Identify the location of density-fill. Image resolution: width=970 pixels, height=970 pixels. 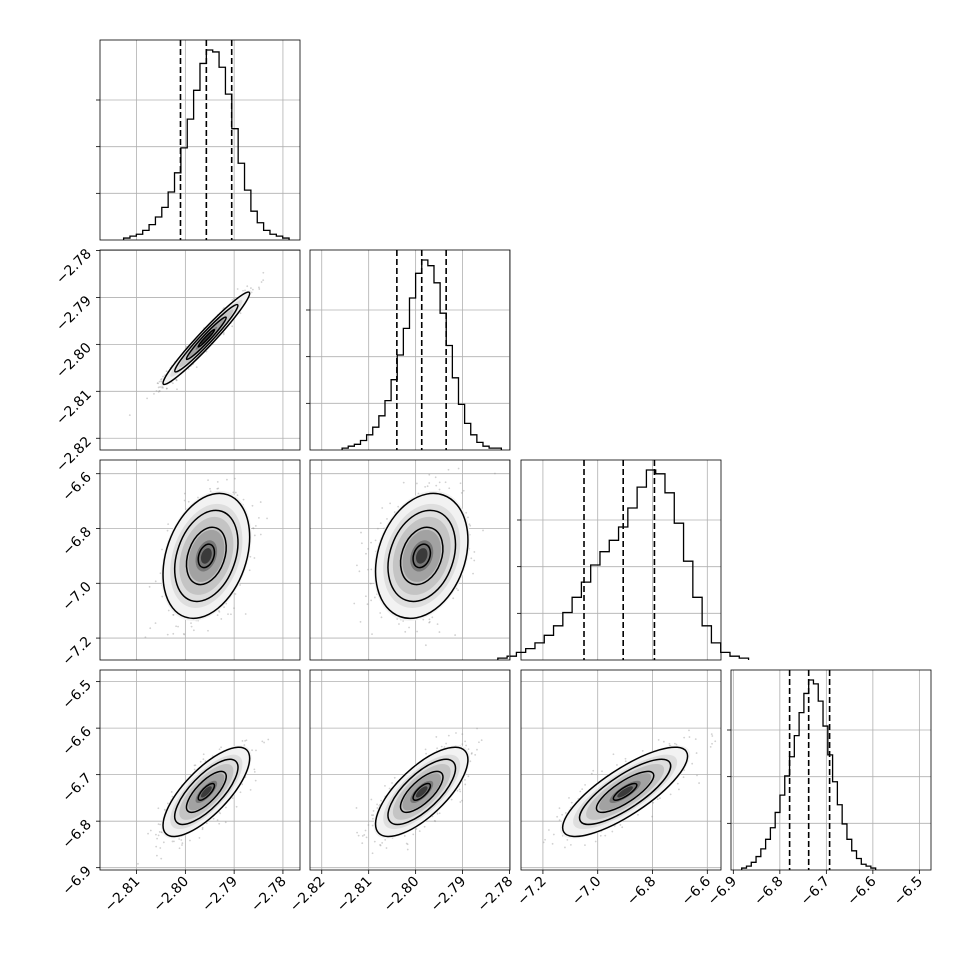
(206, 792).